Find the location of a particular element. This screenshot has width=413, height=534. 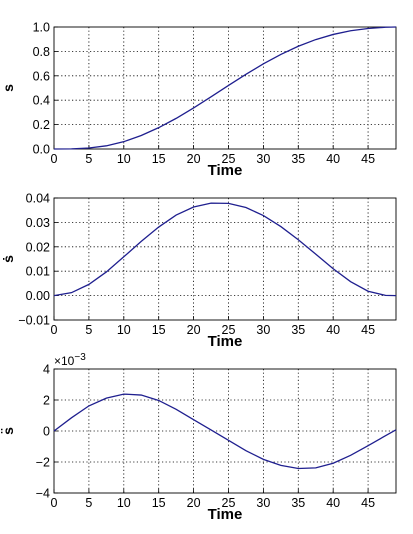

y-tick-label: 0.02 is located at coordinates (38, 247).